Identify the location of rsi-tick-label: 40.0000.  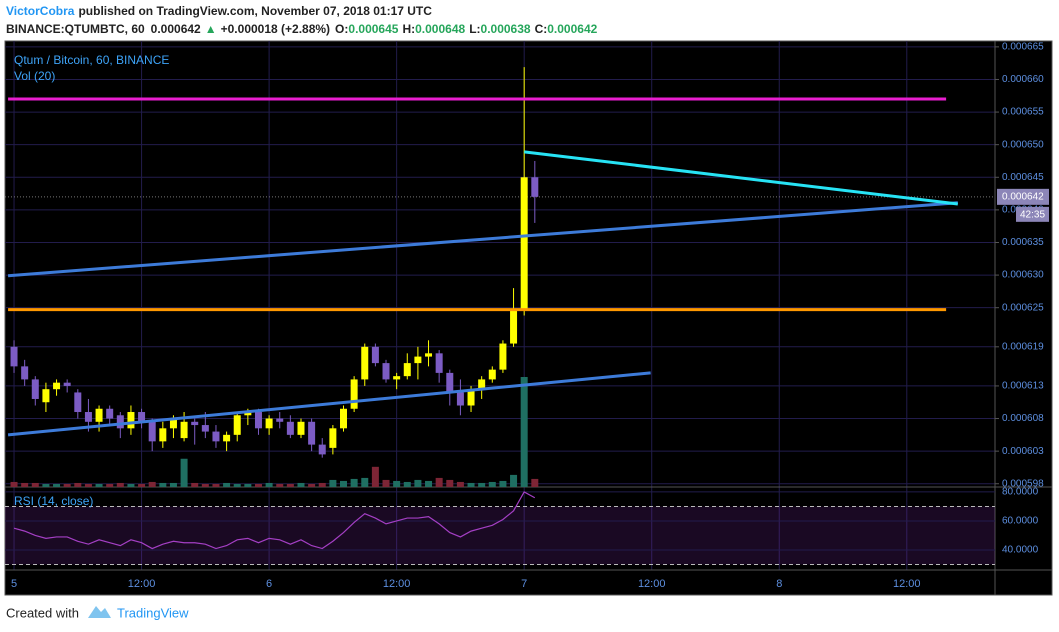
(1020, 550).